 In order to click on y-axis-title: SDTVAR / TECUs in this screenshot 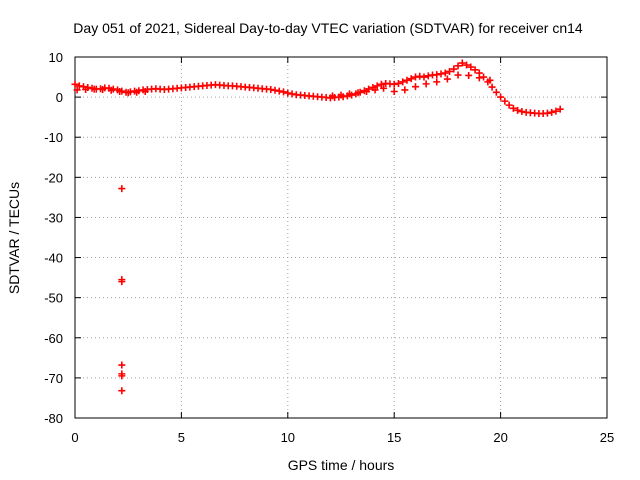, I will do `click(14, 238)`.